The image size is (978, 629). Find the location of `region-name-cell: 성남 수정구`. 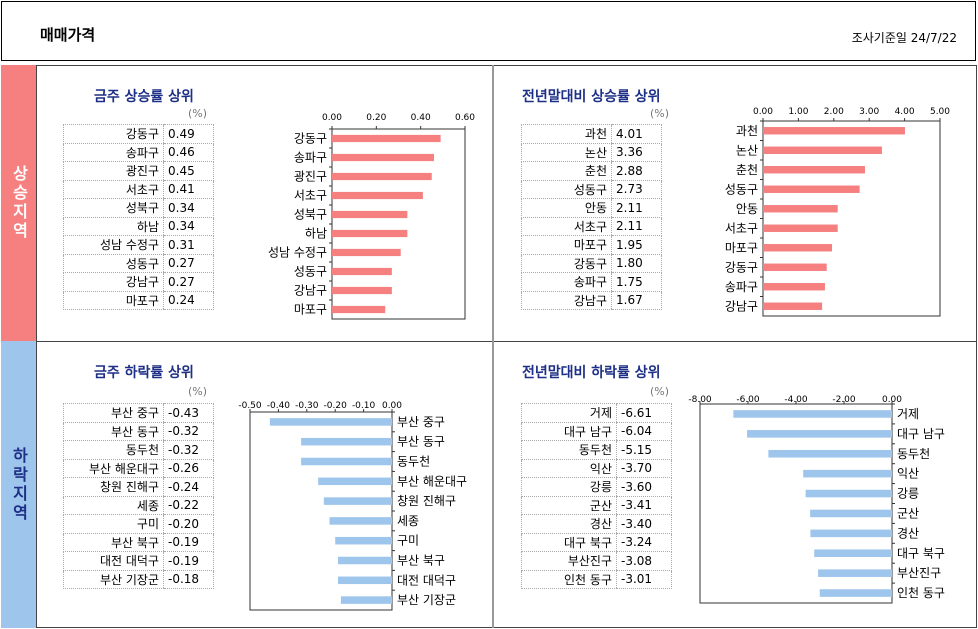

region-name-cell: 성남 수정구 is located at coordinates (113, 245).